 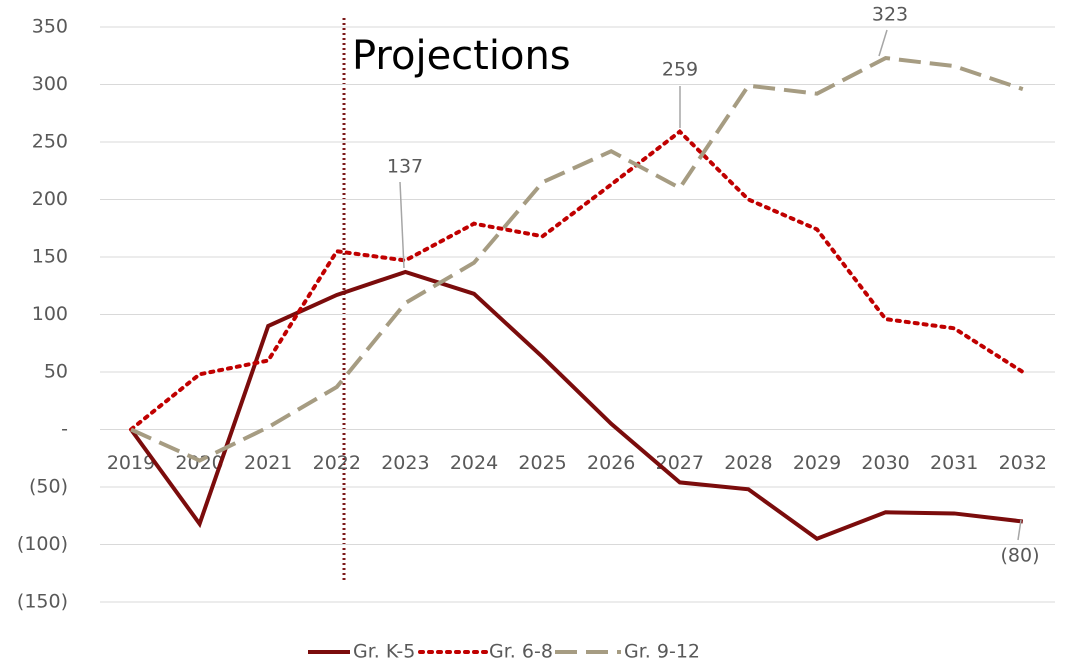 I want to click on x-tick-label: 2031, so click(x=954, y=463).